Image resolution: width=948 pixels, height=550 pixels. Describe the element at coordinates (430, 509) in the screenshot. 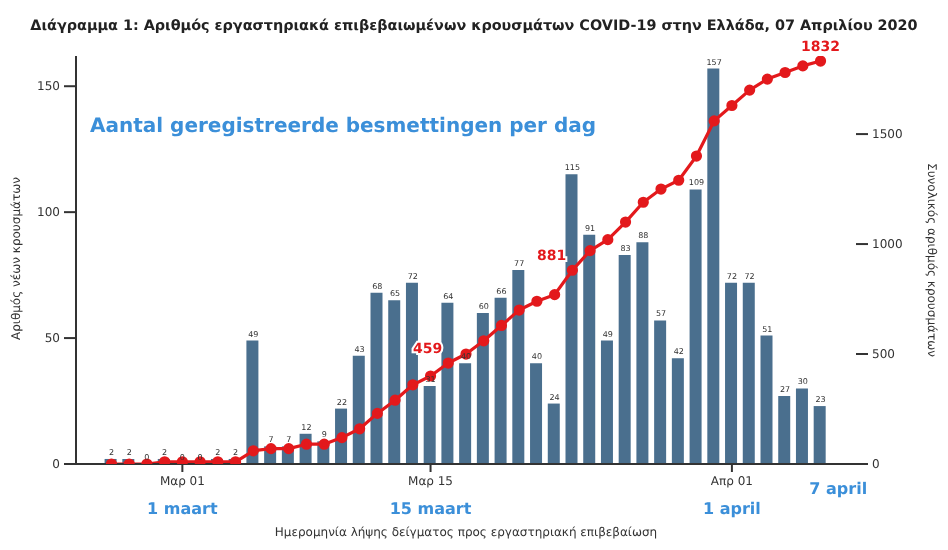

I see `text: 15 maart` at that location.